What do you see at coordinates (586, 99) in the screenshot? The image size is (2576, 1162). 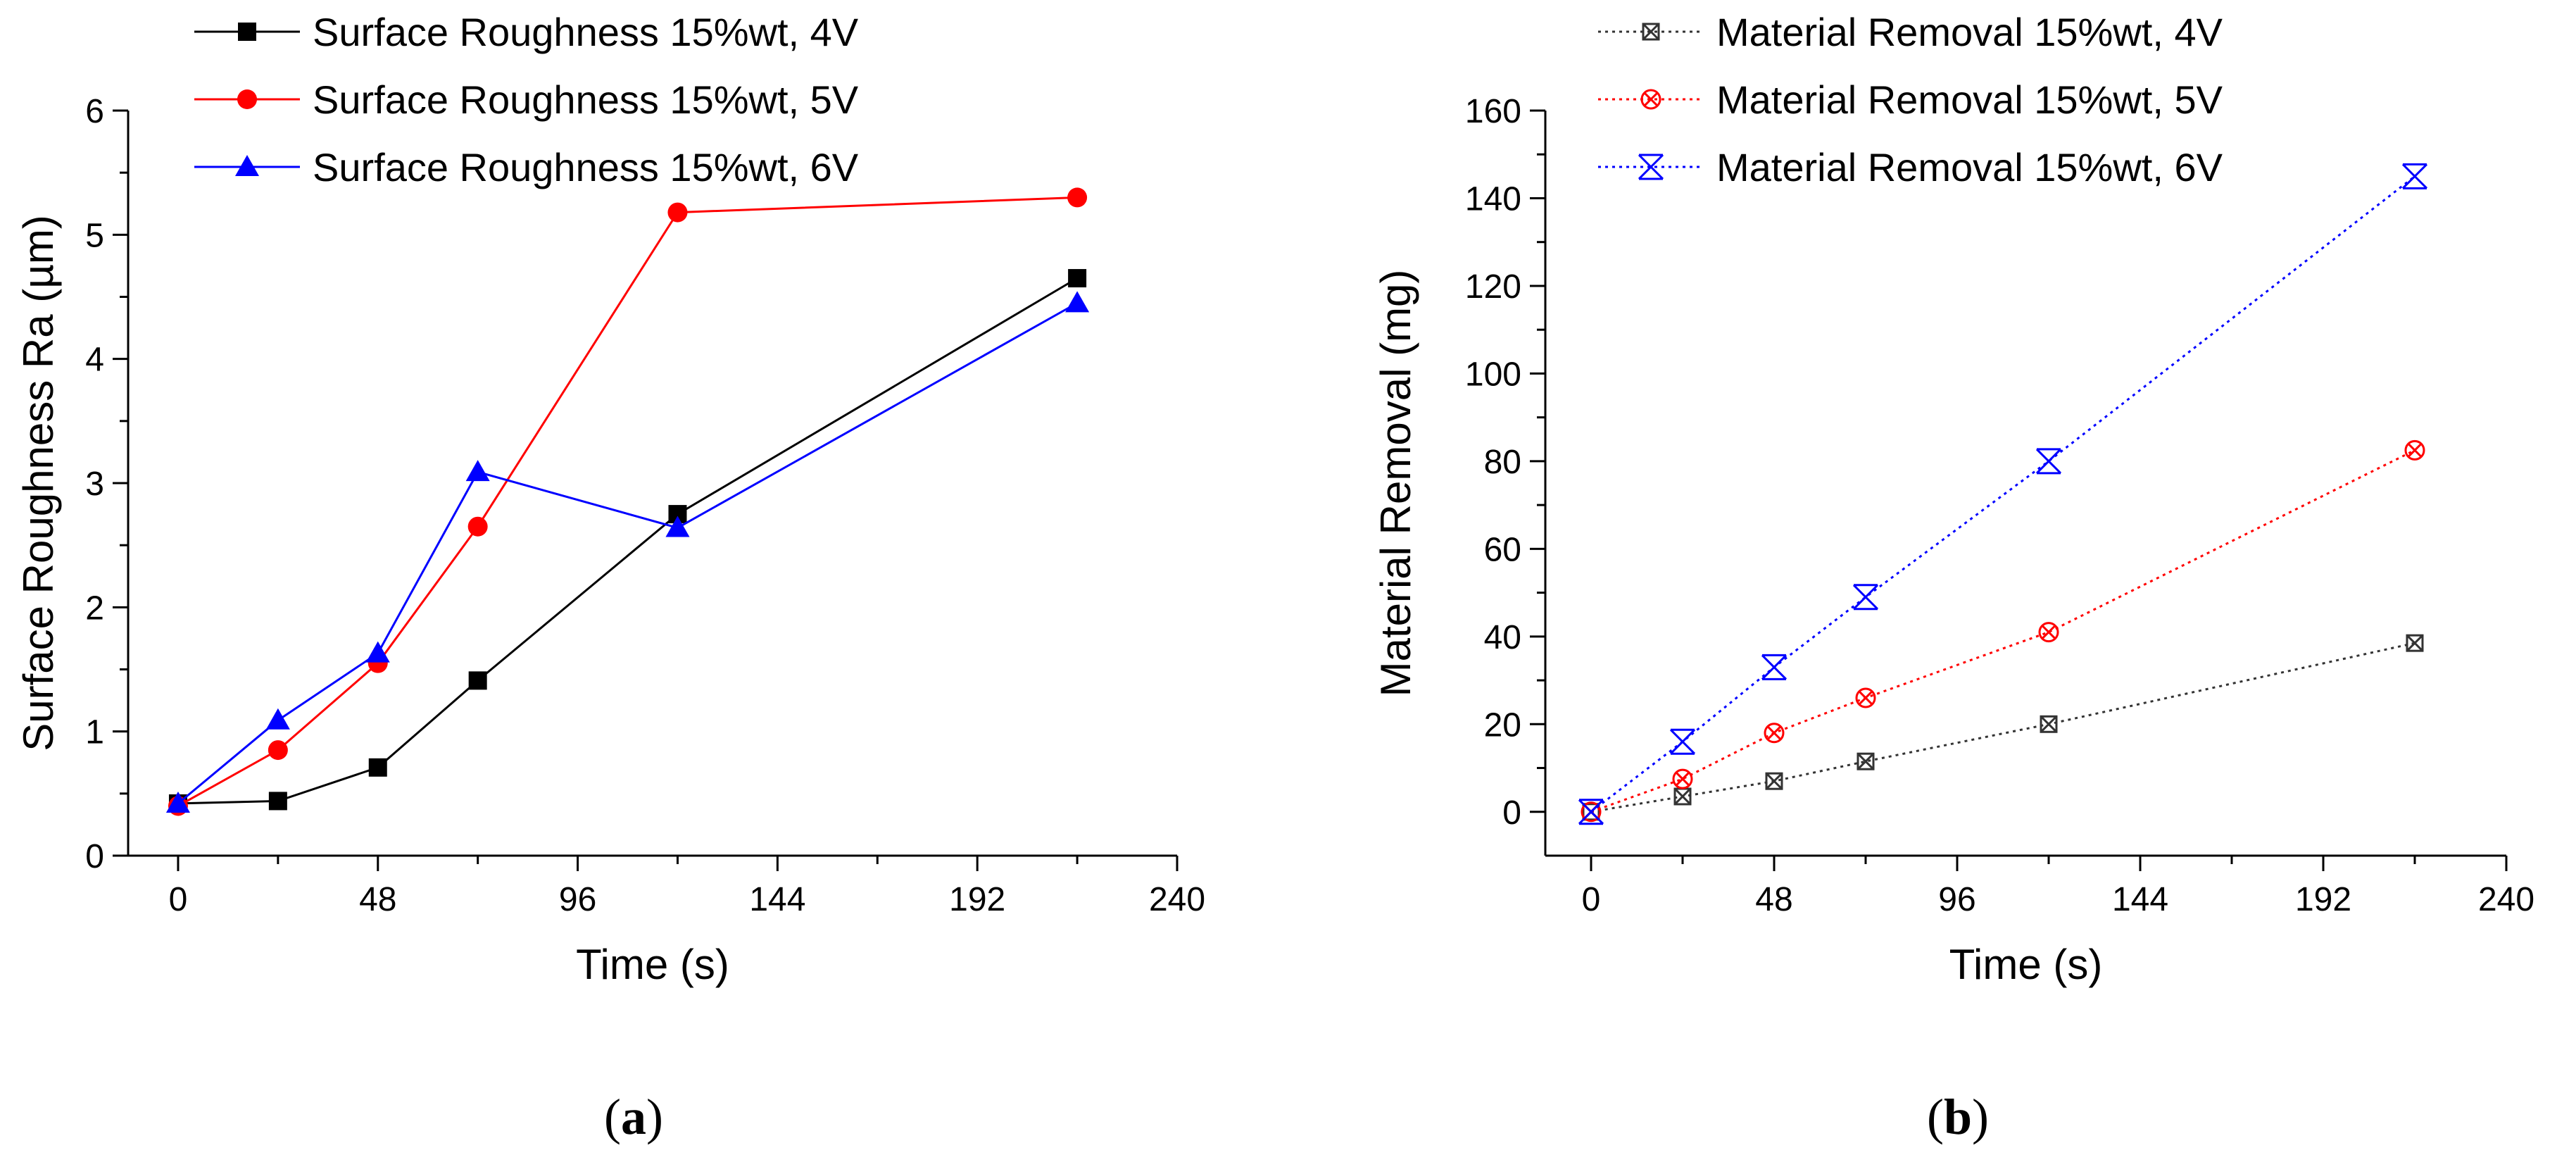 I see `legend-label-2: Surface Roughness 15%wt, 5V` at bounding box center [586, 99].